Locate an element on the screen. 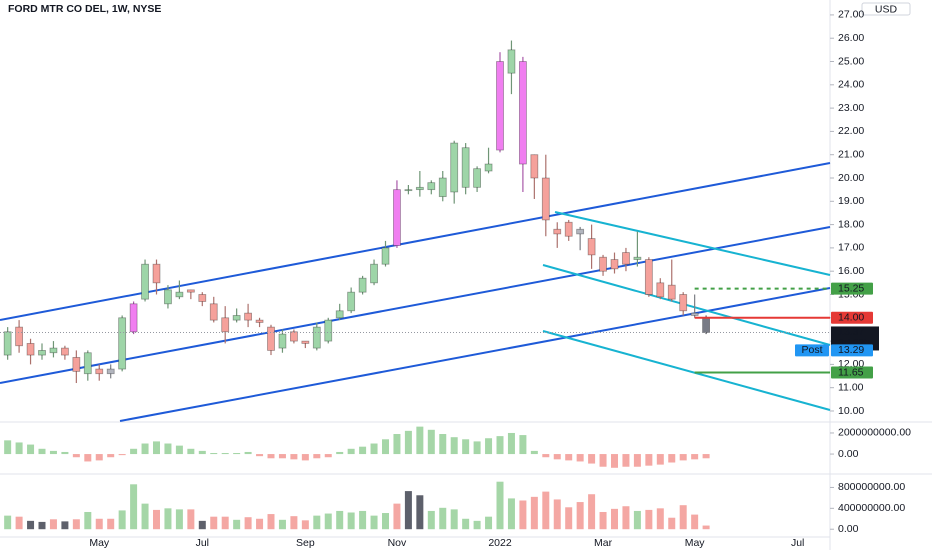 This screenshot has width=932, height=550. x-tick-label: Nov is located at coordinates (397, 543).